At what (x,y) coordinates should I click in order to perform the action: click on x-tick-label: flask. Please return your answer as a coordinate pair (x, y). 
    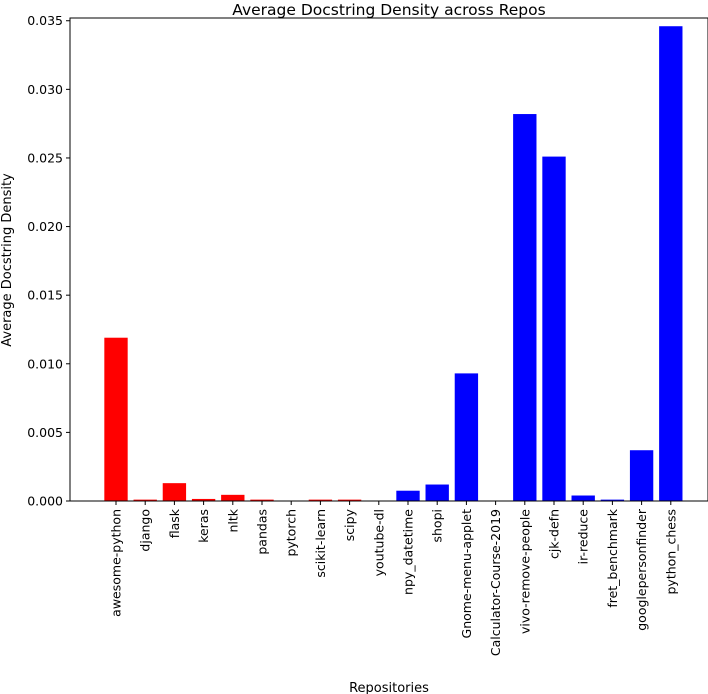
    Looking at the image, I should click on (174, 523).